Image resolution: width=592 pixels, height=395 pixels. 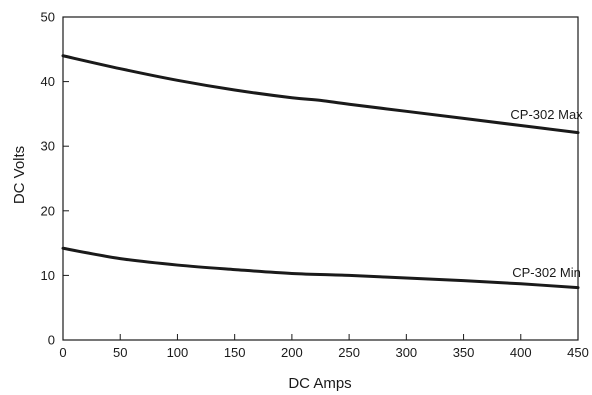 I want to click on y-tick-label: 50, so click(x=48, y=17).